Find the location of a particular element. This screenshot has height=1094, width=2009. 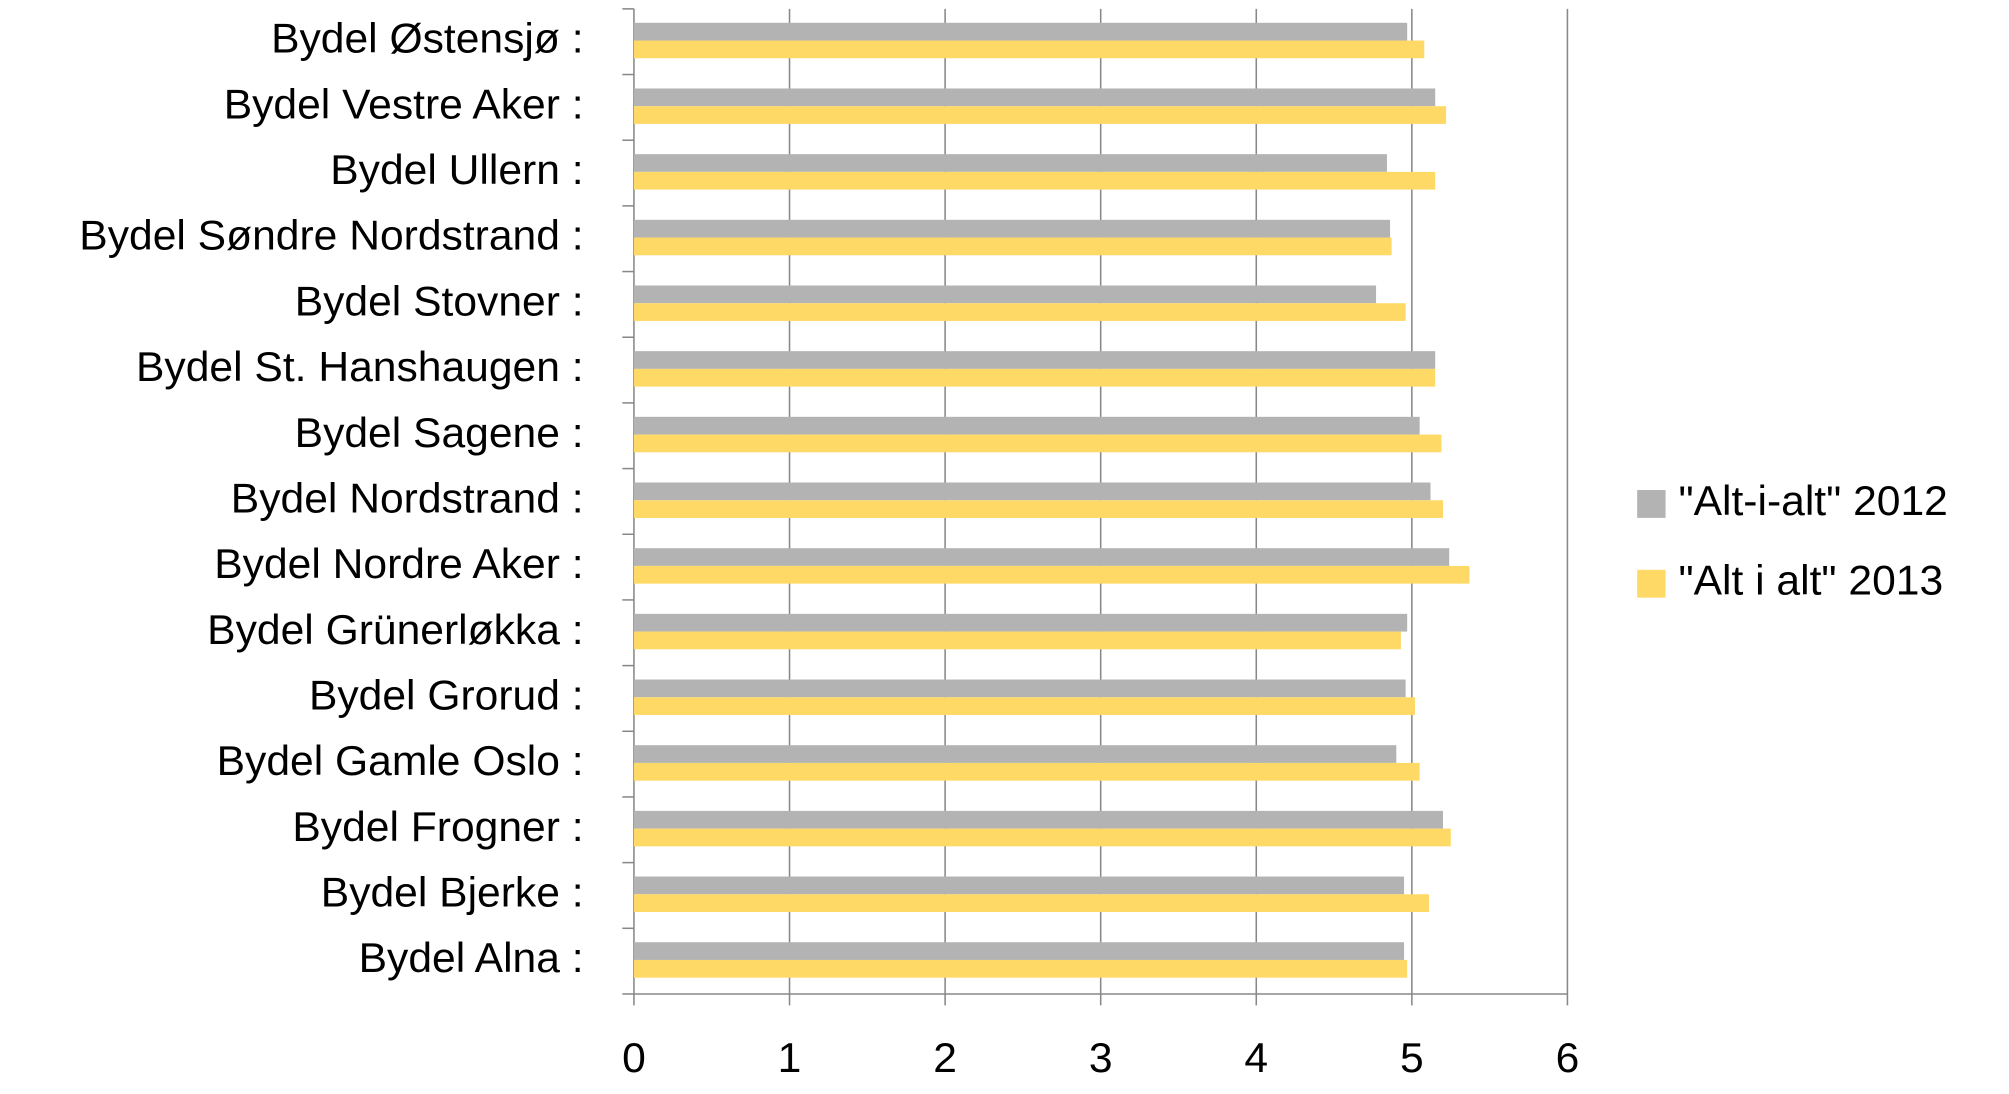

y-tick-label: Bydel Frogner : is located at coordinates (437, 826).